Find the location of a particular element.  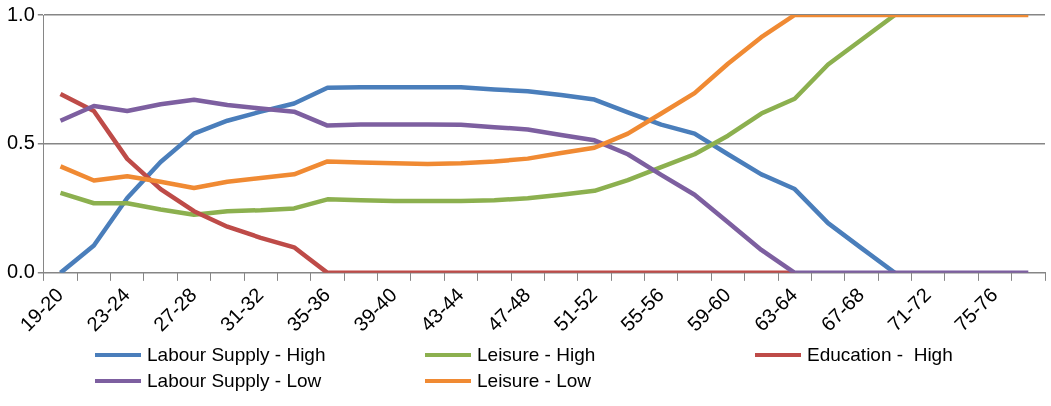

y-tick-label: 0.5 is located at coordinates (20, 142).